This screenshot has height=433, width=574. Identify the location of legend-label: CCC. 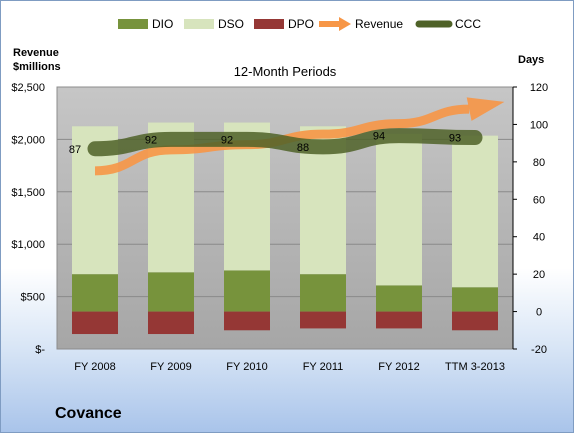
(468, 24).